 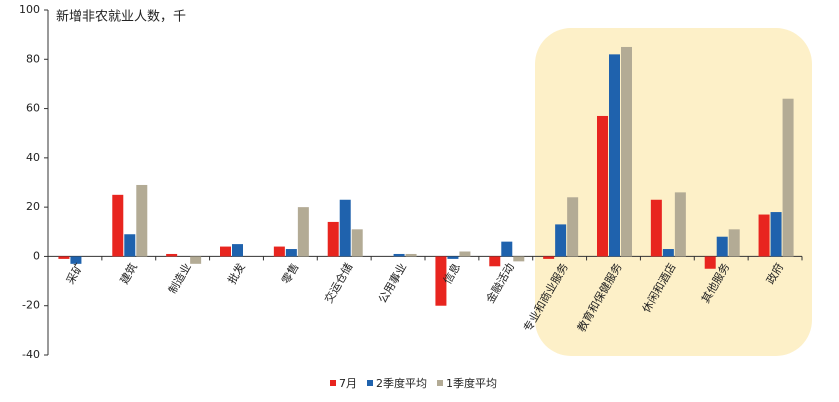 What do you see at coordinates (36, 255) in the screenshot?
I see `y-tick-label: 0` at bounding box center [36, 255].